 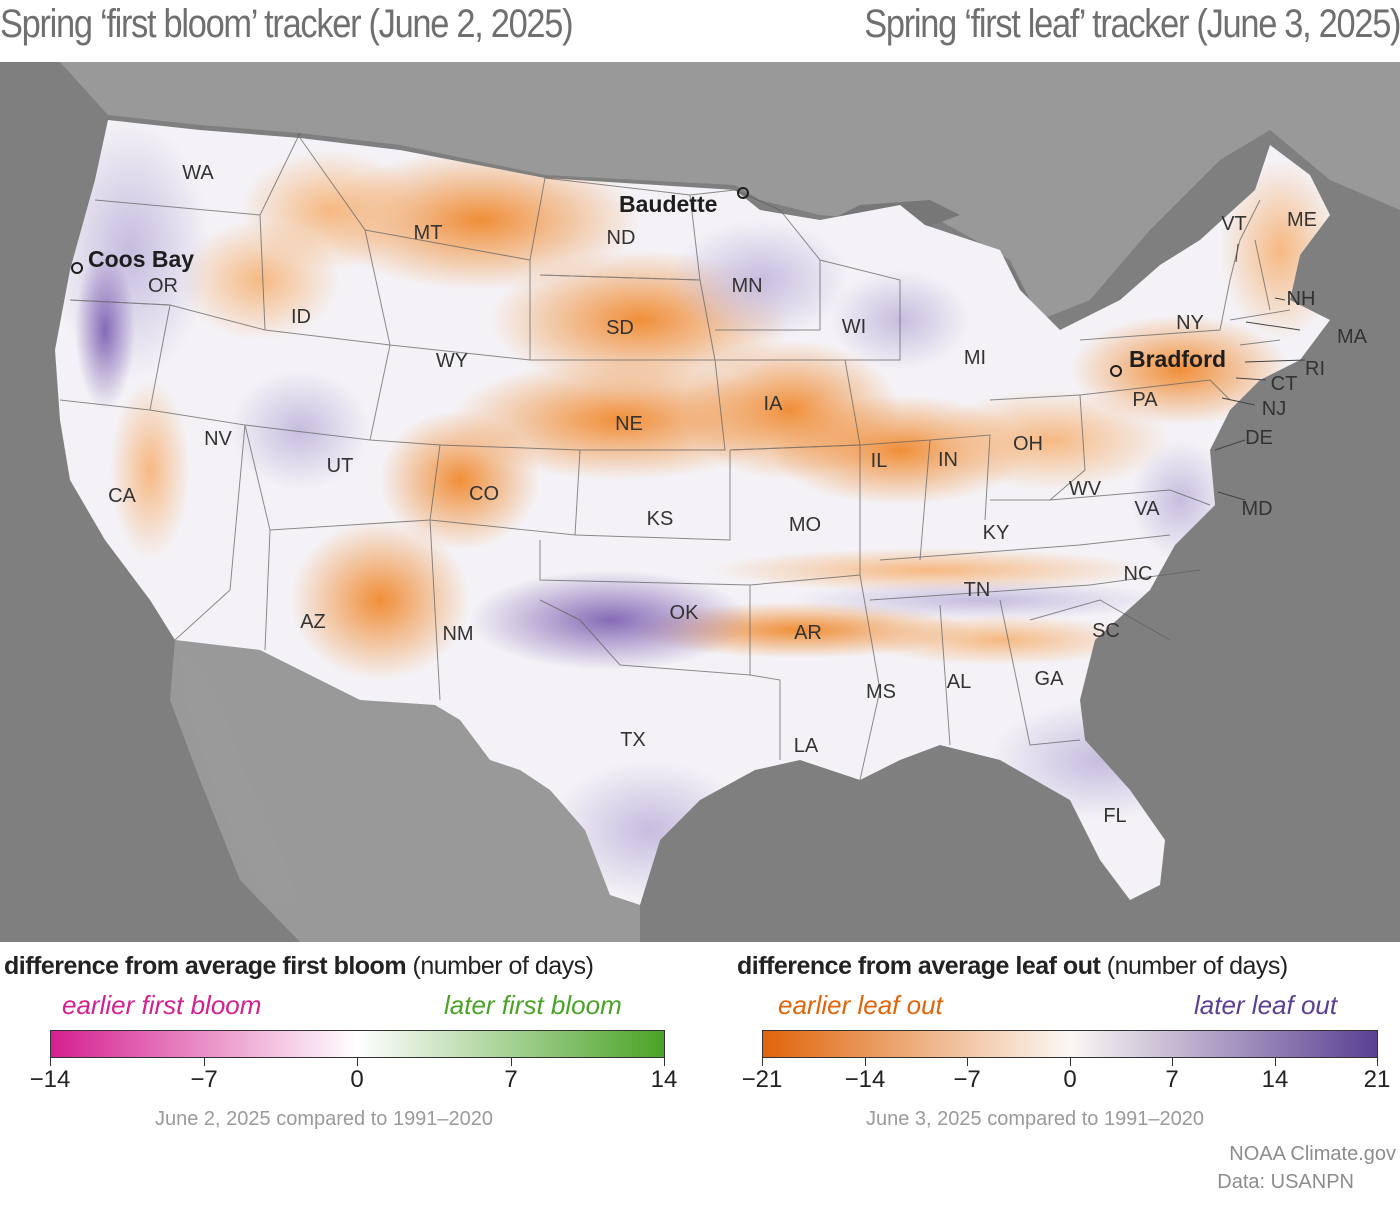 I want to click on later-leaf-out-label: later leaf out, so click(x=1266, y=1005).